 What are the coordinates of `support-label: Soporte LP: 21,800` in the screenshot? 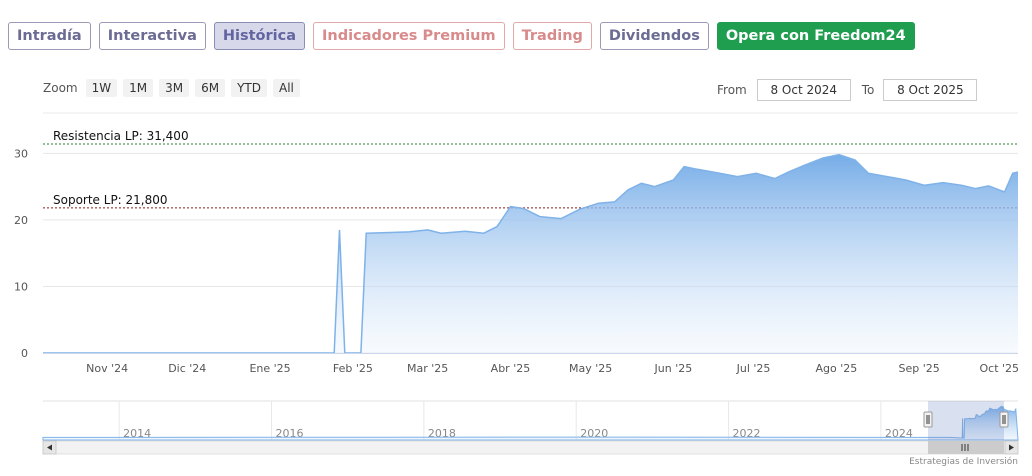 It's located at (110, 200).